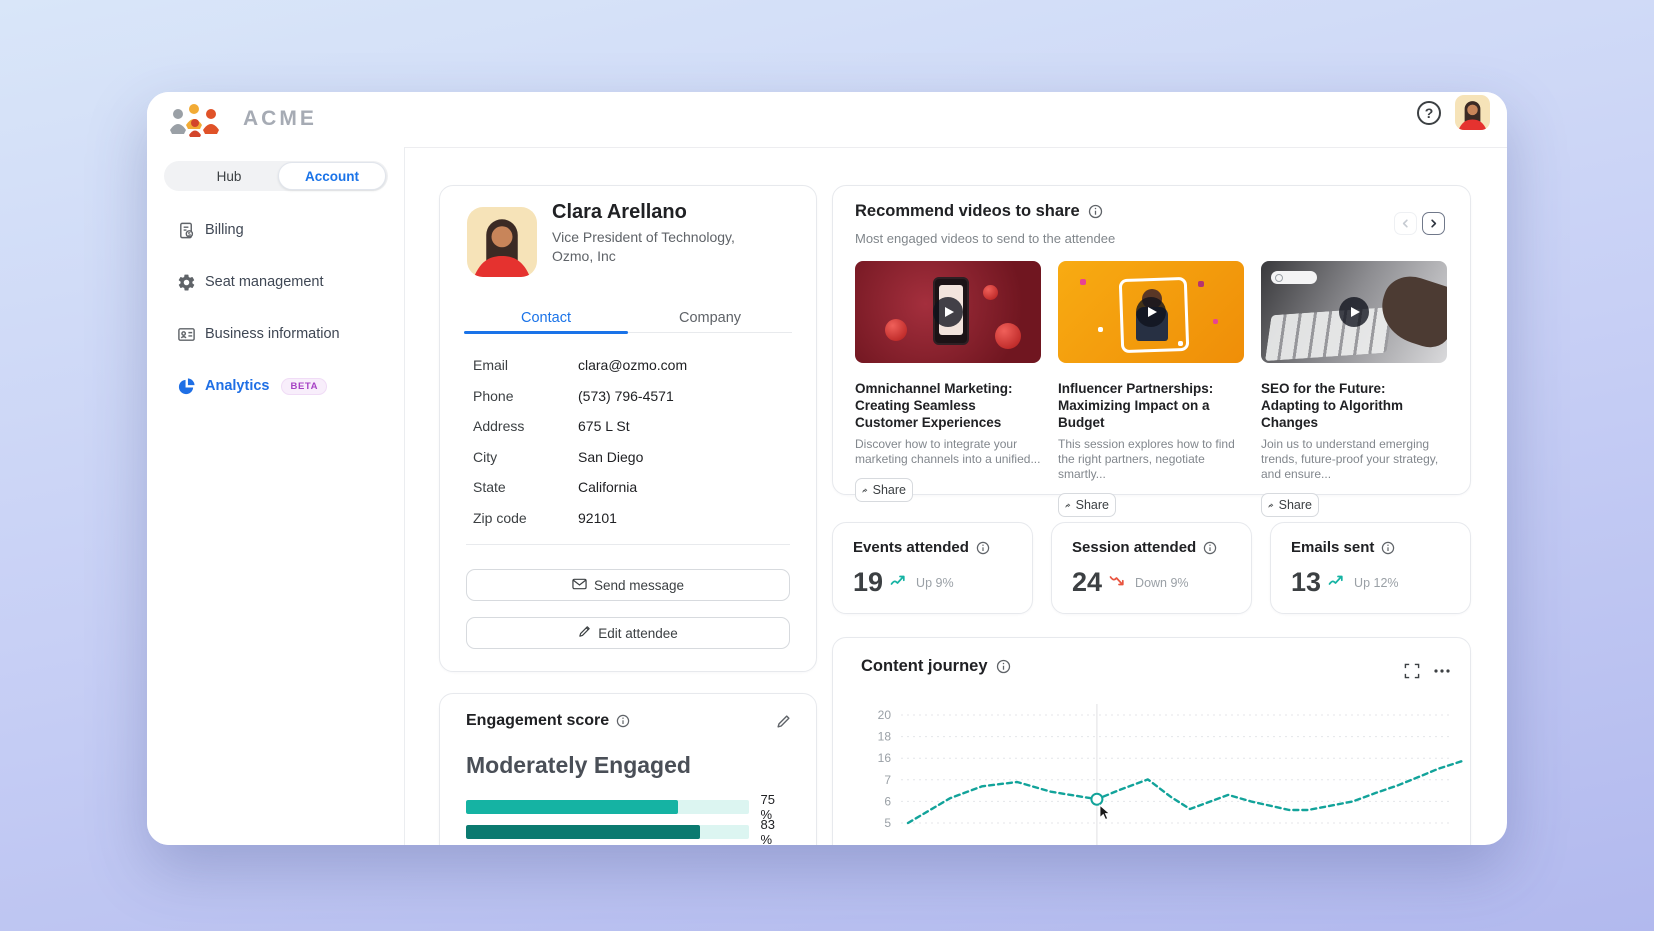 This screenshot has height=931, width=1654. What do you see at coordinates (619, 212) in the screenshot?
I see `attendee-name: Clara Arellano` at bounding box center [619, 212].